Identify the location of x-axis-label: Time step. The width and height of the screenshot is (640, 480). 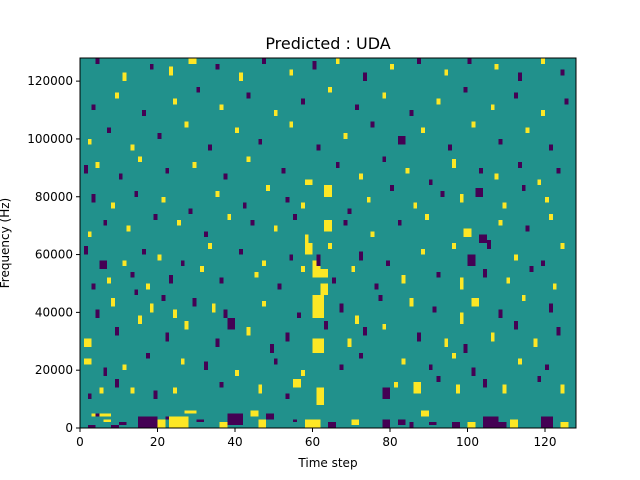
(327, 463).